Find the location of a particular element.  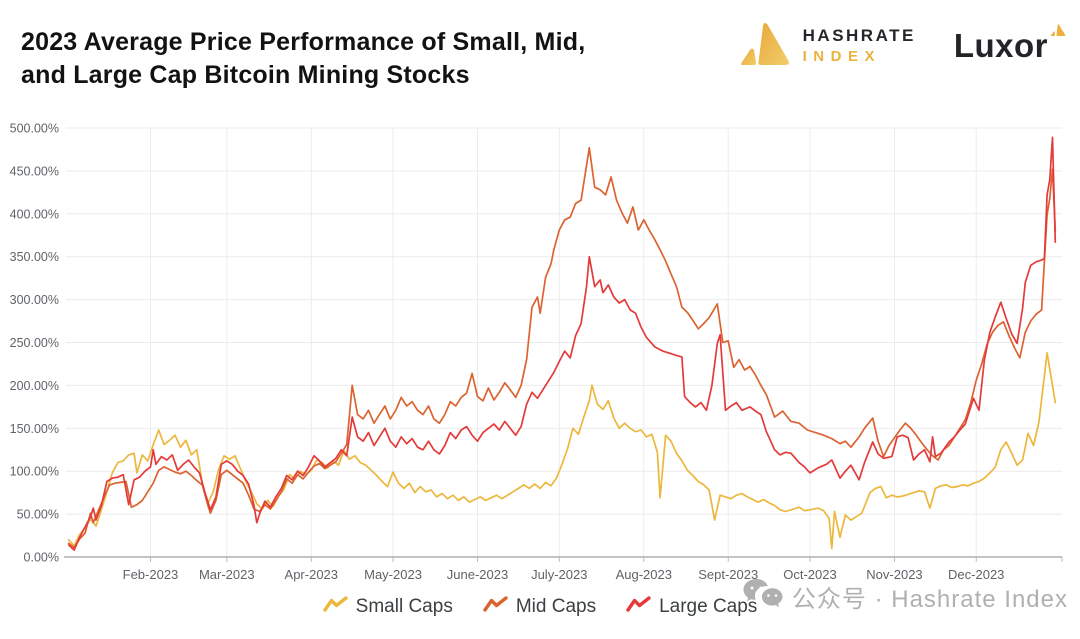

y-axis-tick-label: 100.00% is located at coordinates (34, 472).